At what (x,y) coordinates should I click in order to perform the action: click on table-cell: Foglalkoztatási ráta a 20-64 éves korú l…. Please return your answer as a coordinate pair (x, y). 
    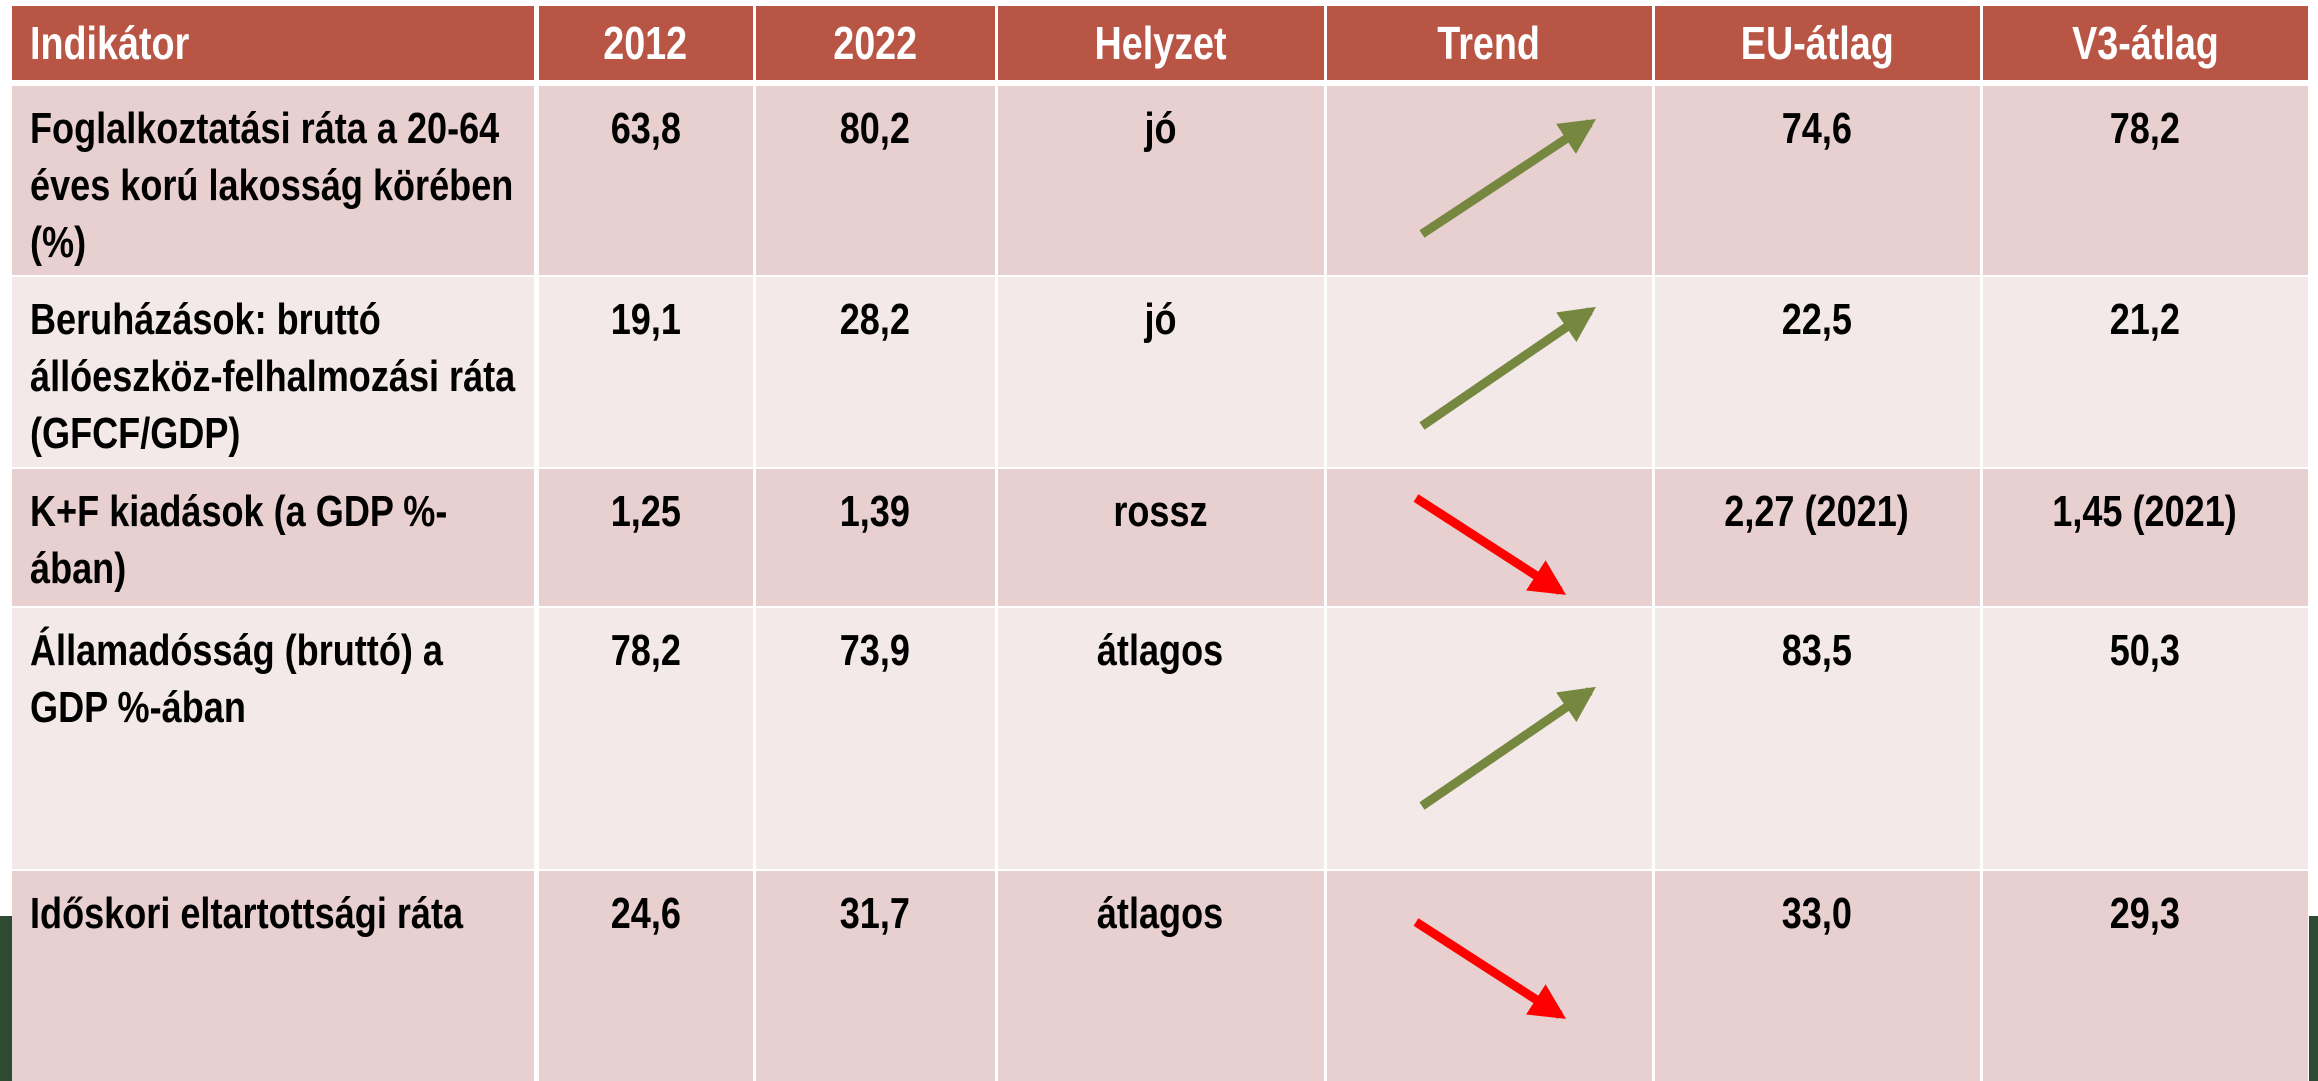
    Looking at the image, I should click on (273, 180).